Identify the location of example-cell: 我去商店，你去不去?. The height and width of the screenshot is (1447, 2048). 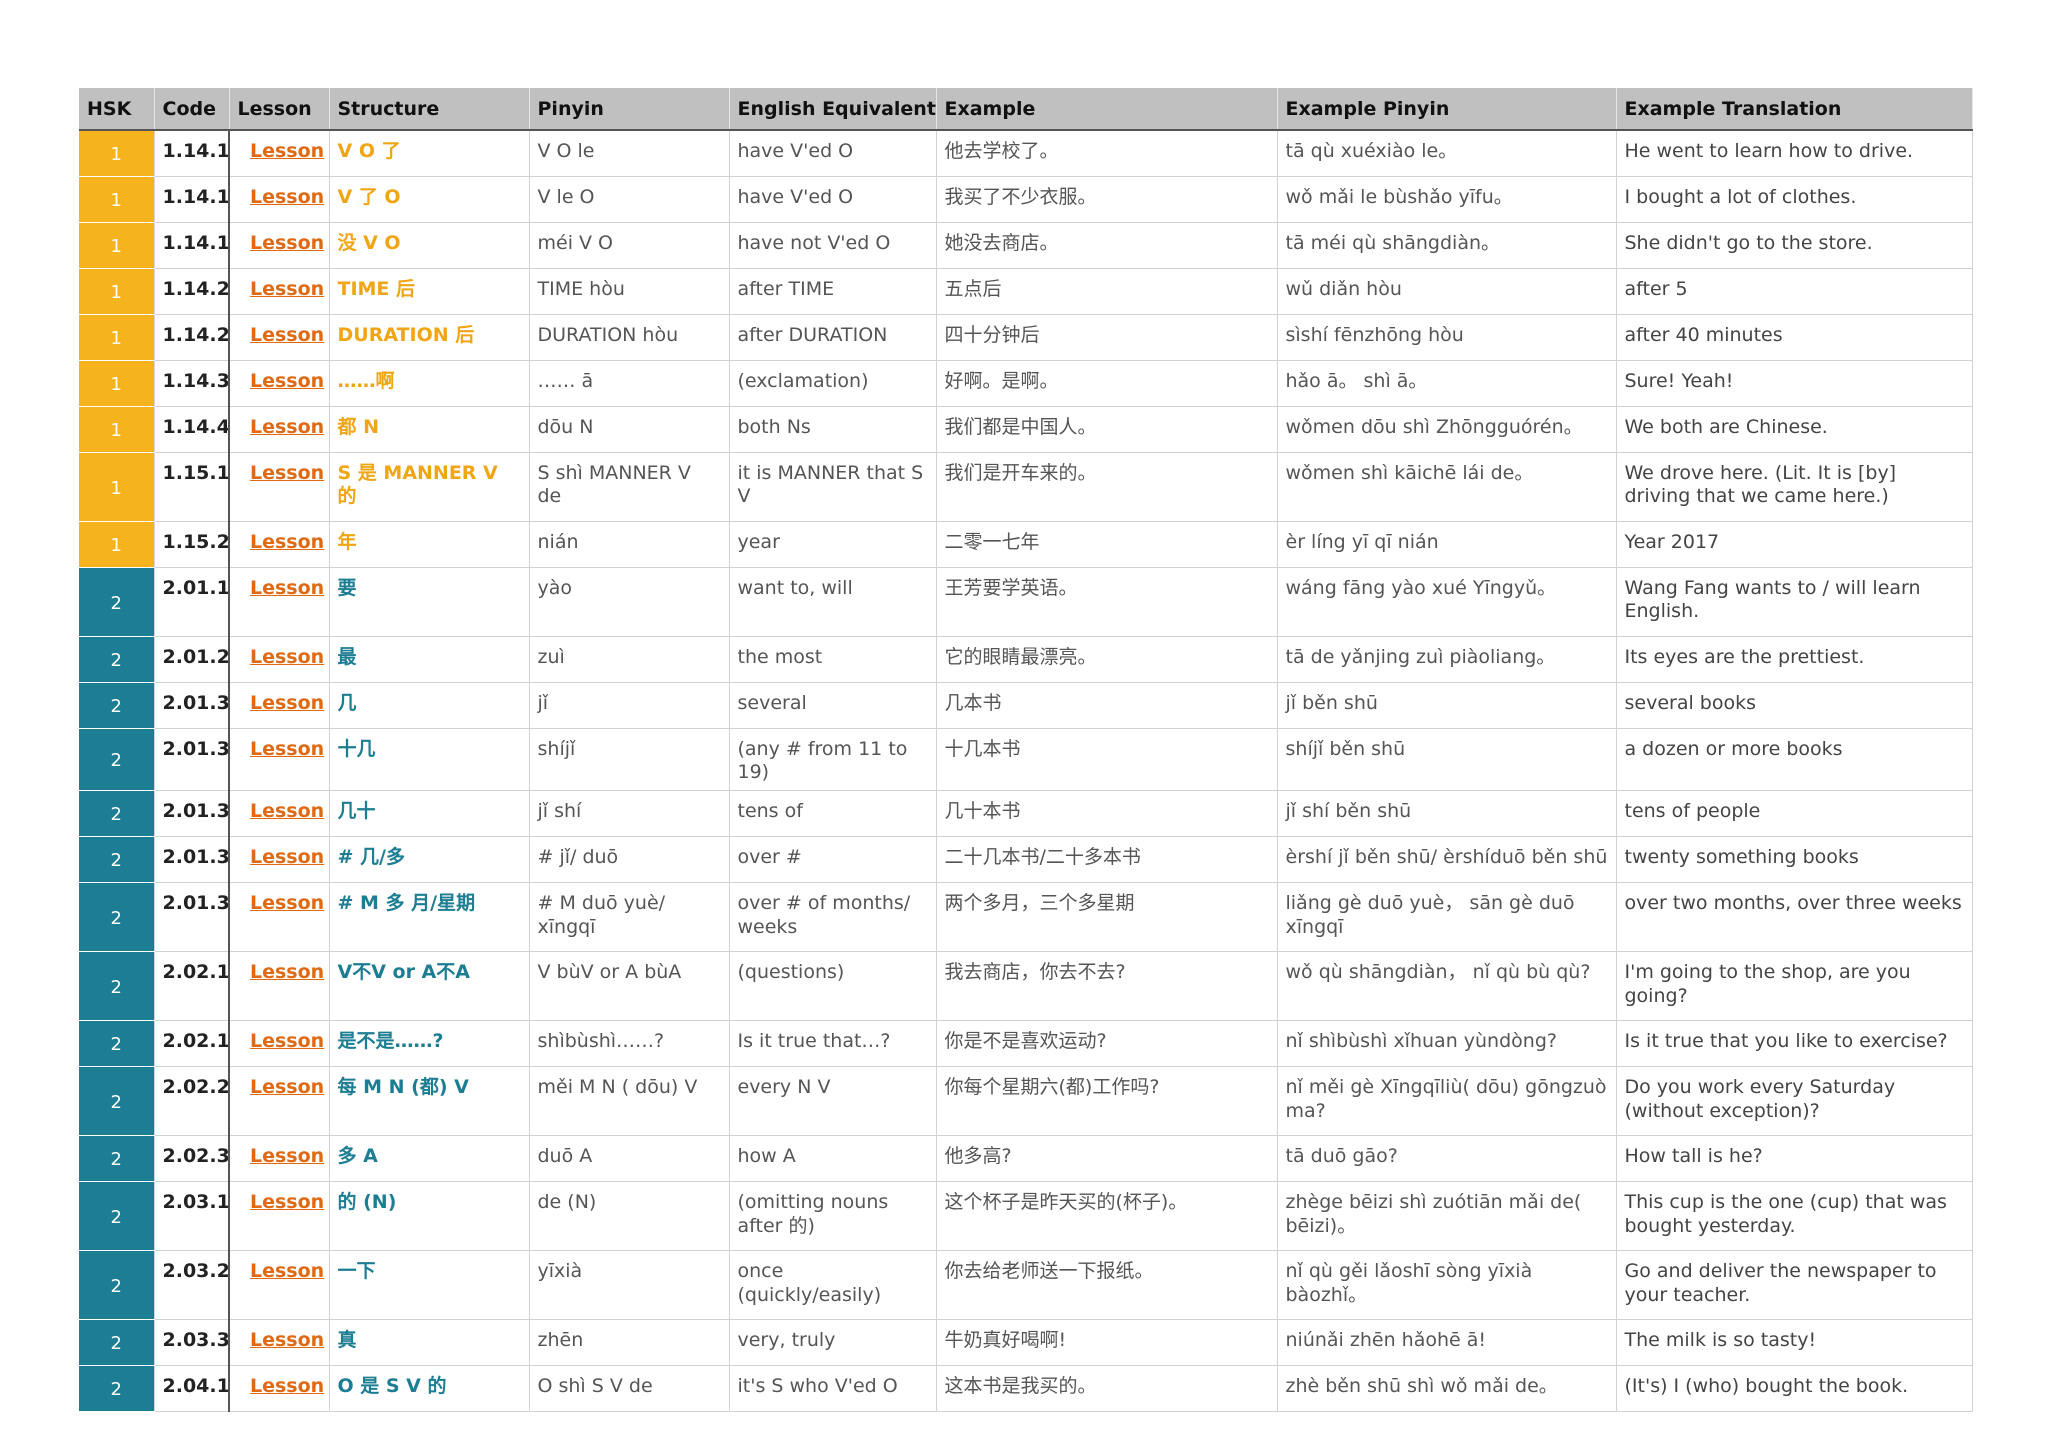
(1107, 986).